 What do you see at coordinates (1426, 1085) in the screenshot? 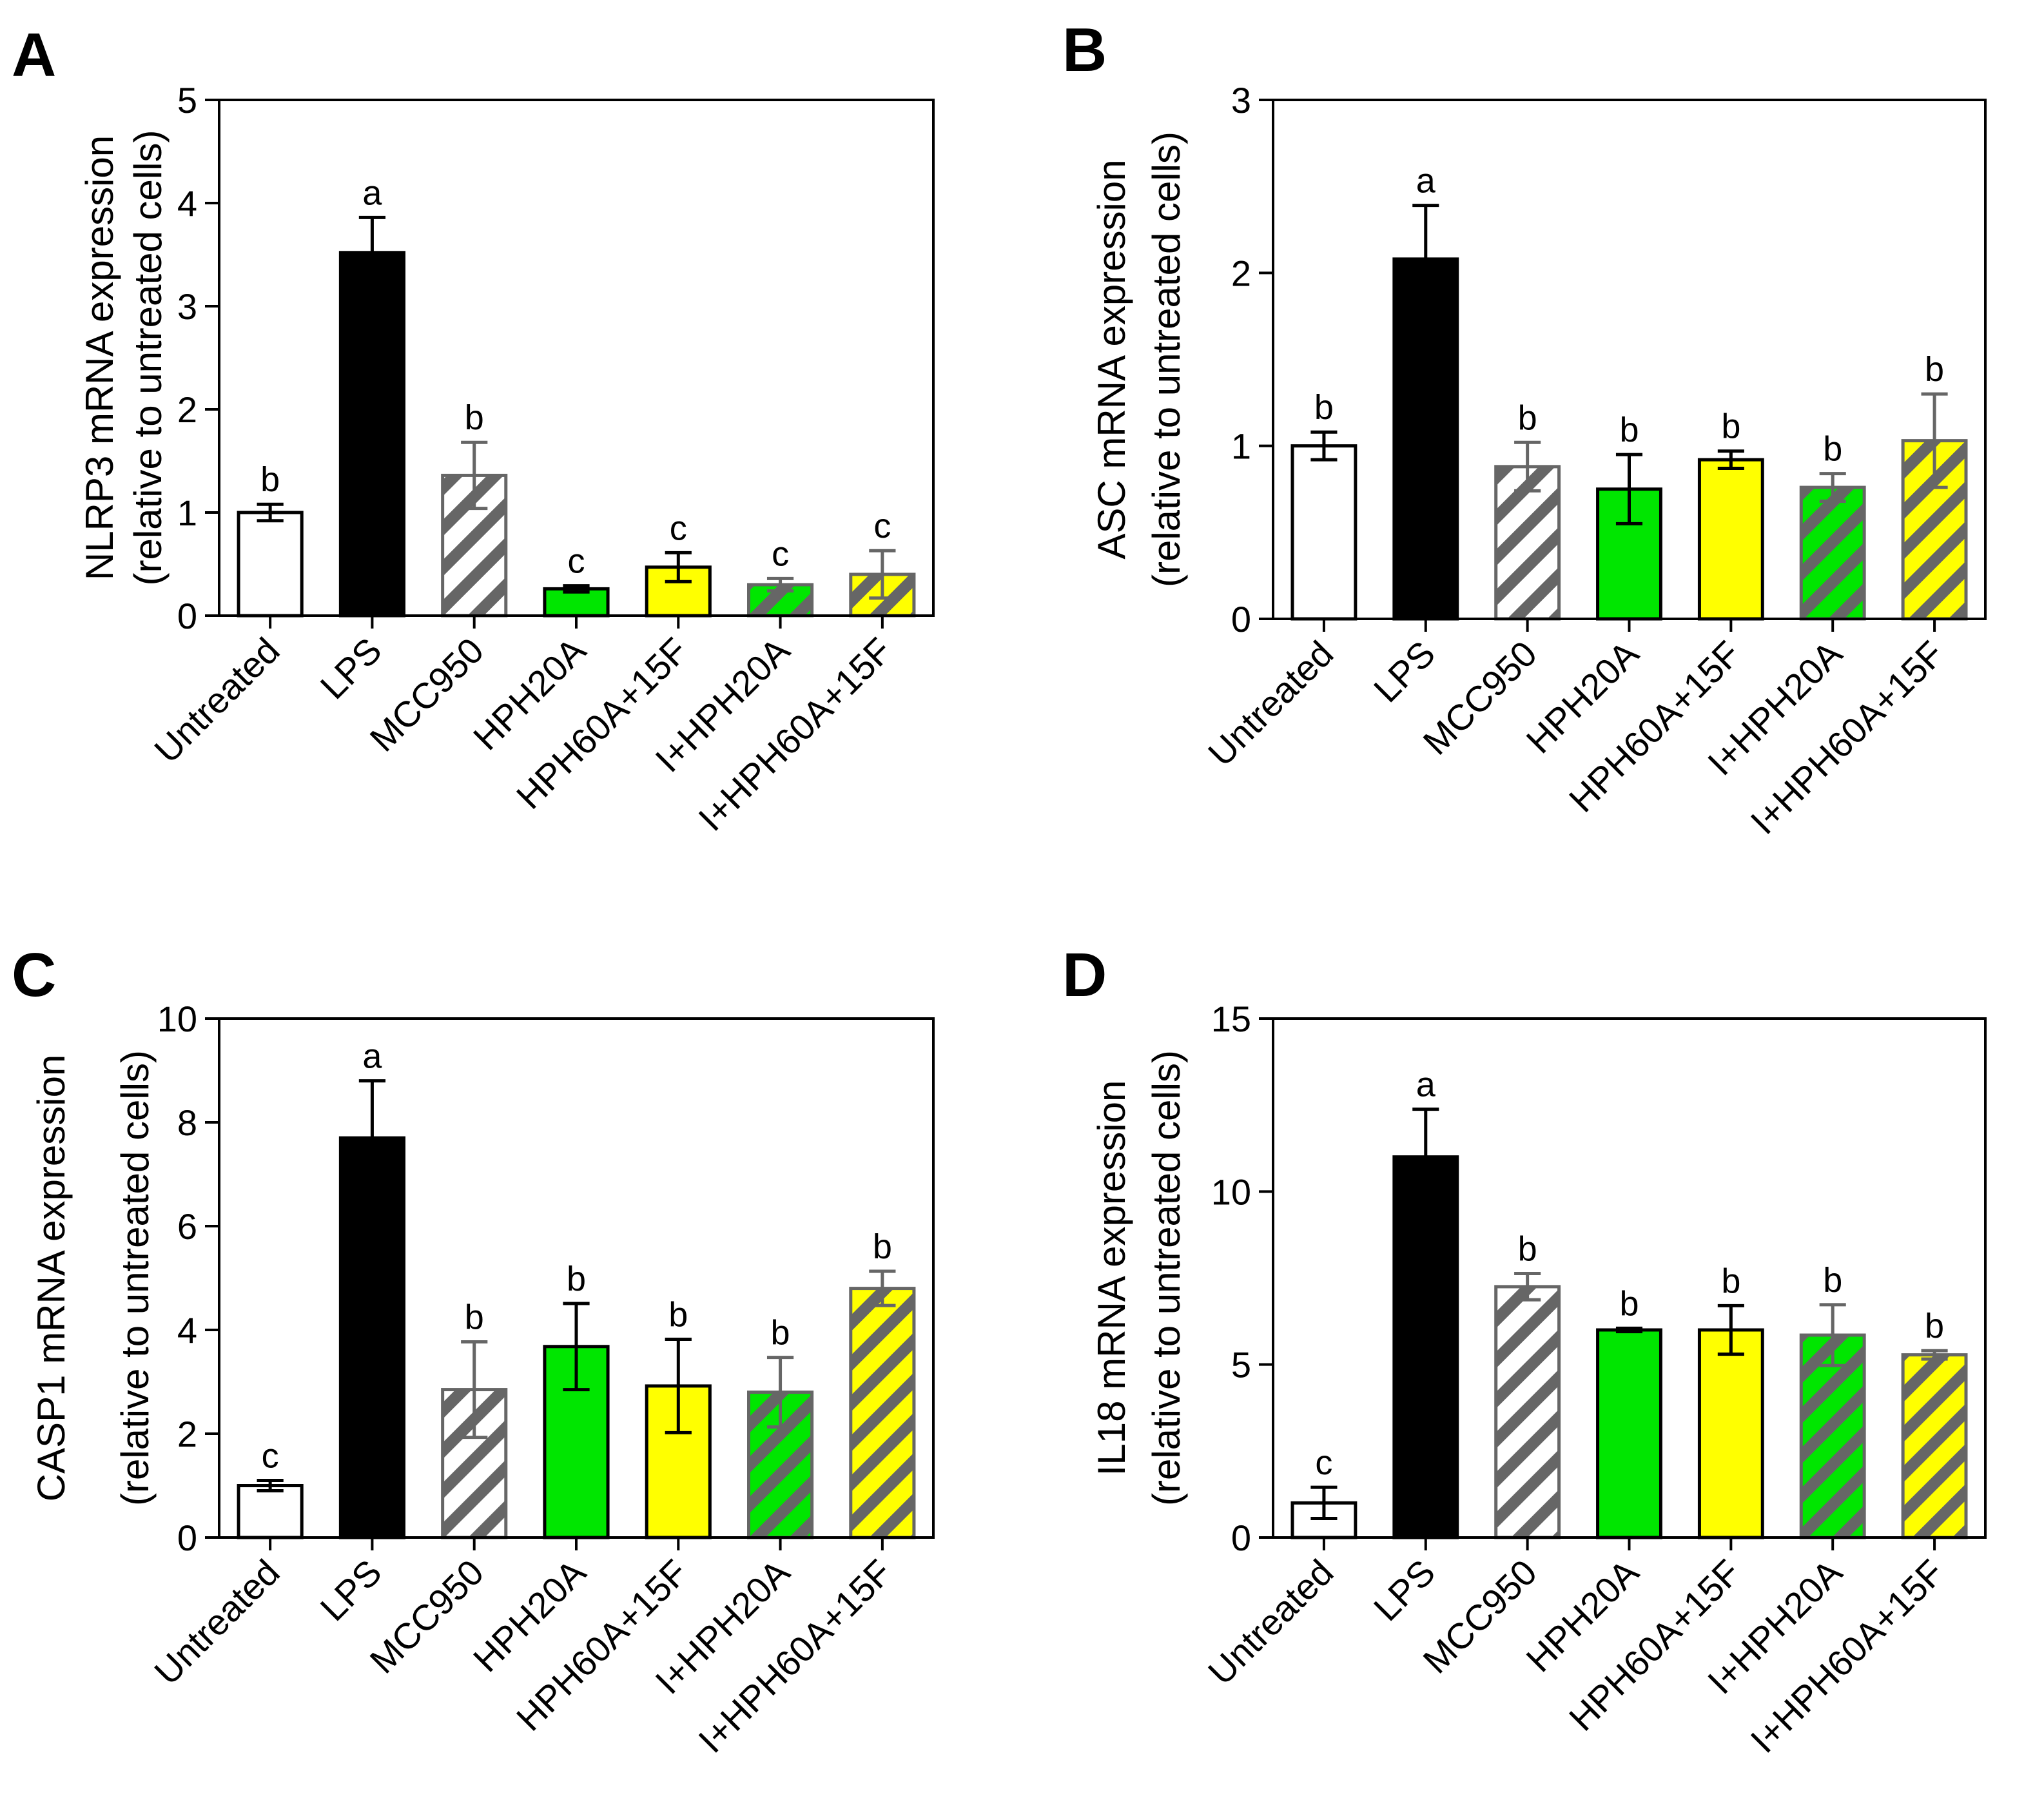
I see `panel-d-significance-letter: a` at bounding box center [1426, 1085].